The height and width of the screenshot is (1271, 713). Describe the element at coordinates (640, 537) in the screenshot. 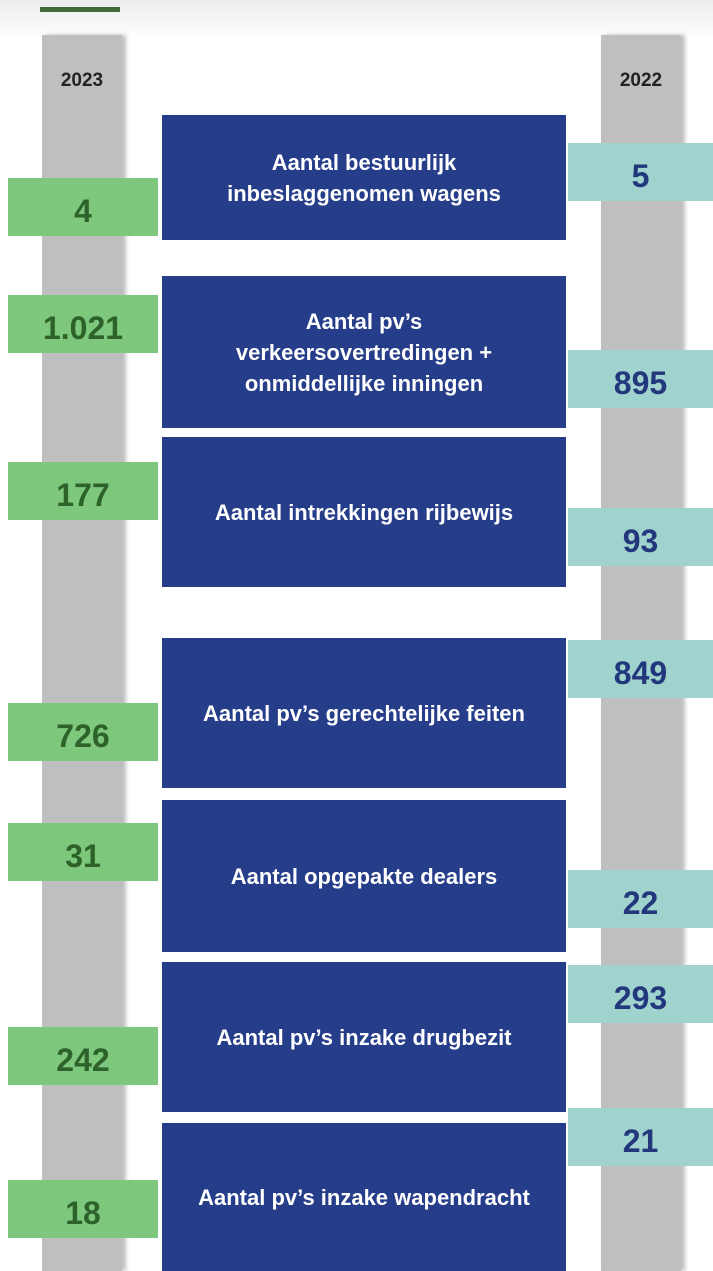

I see `value-2022: 93` at that location.